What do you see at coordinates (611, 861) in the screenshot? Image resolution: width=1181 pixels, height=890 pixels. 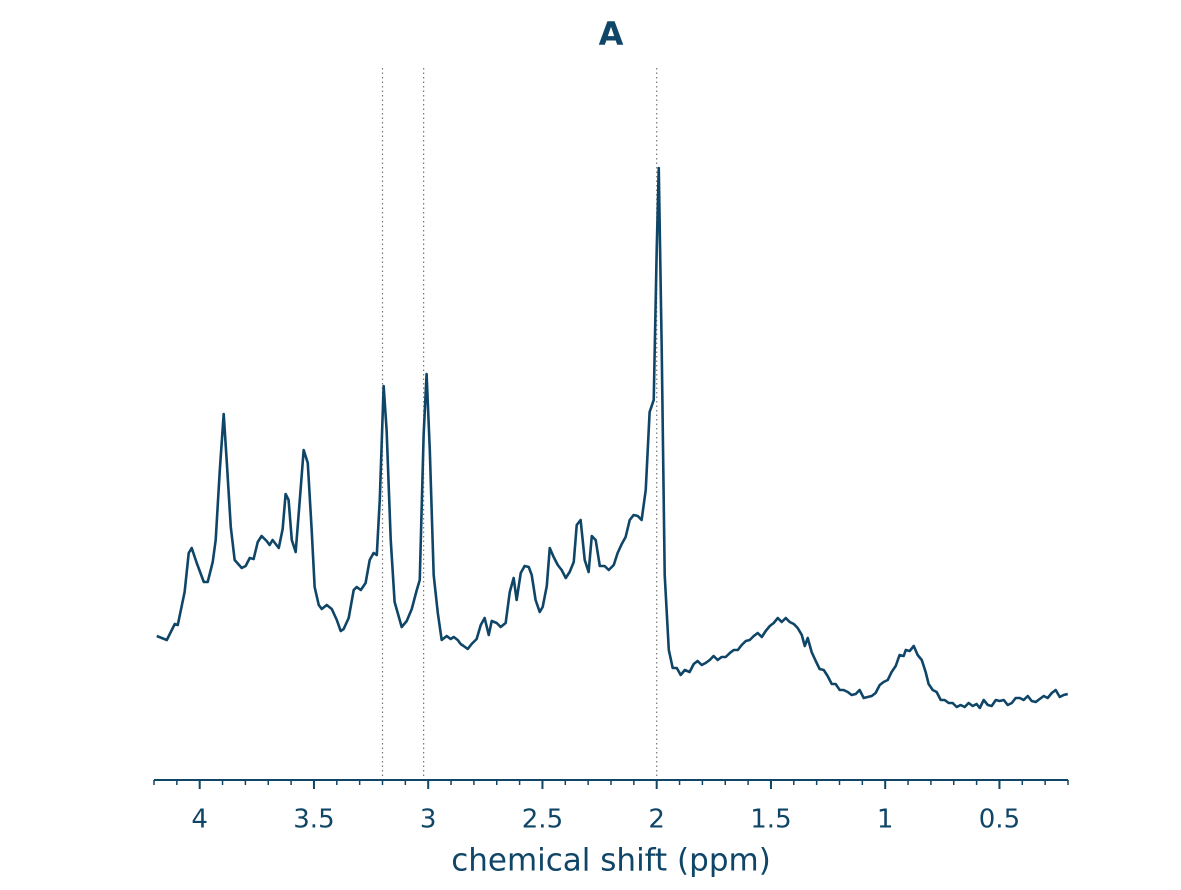 I see `x-axis-label: chemical shift (ppm)` at bounding box center [611, 861].